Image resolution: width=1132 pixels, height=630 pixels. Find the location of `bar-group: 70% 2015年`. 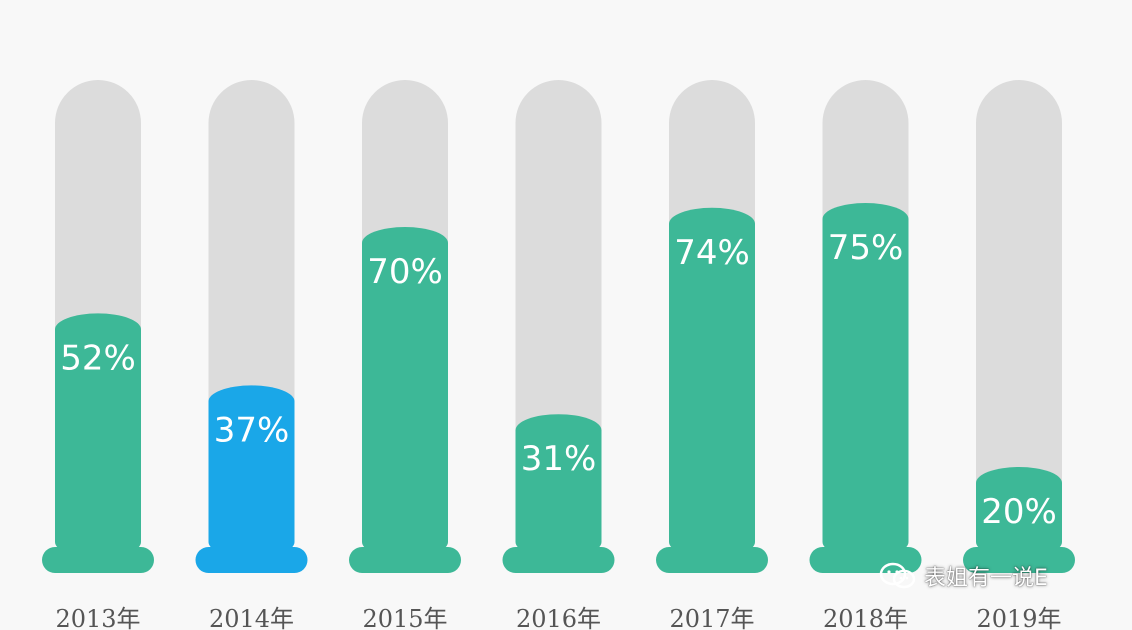

bar-group: 70% 2015年 is located at coordinates (405, 355).